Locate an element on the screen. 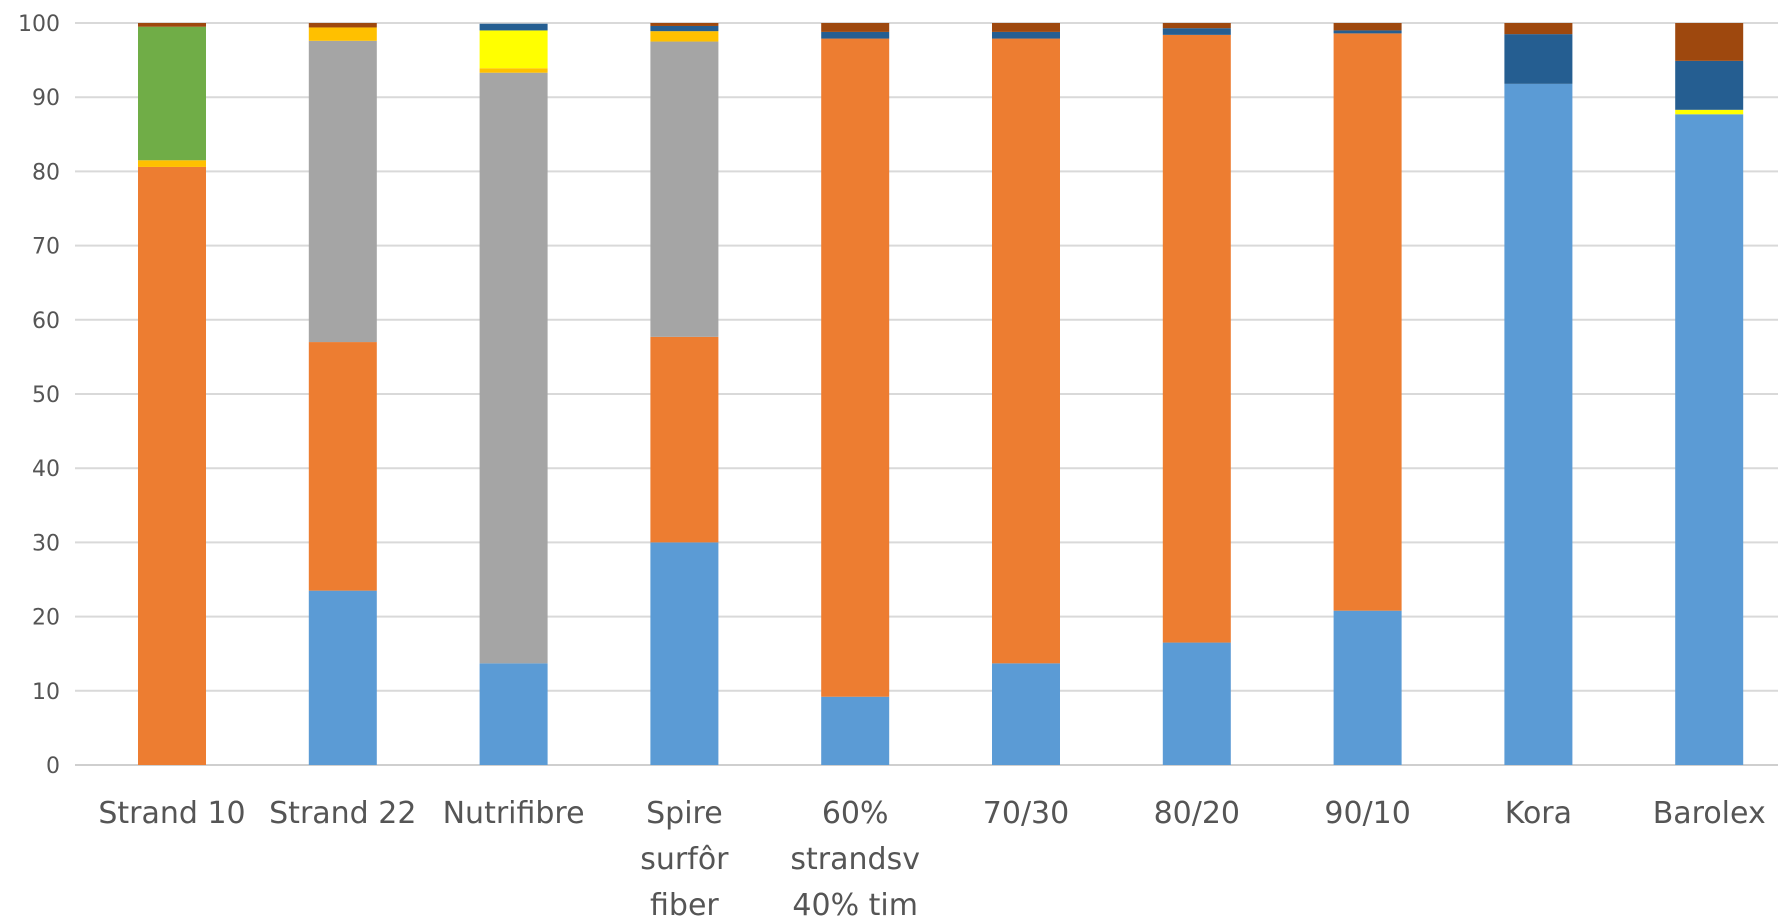 The image size is (1778, 919). x-tick-label: 90/10 is located at coordinates (1367, 813).